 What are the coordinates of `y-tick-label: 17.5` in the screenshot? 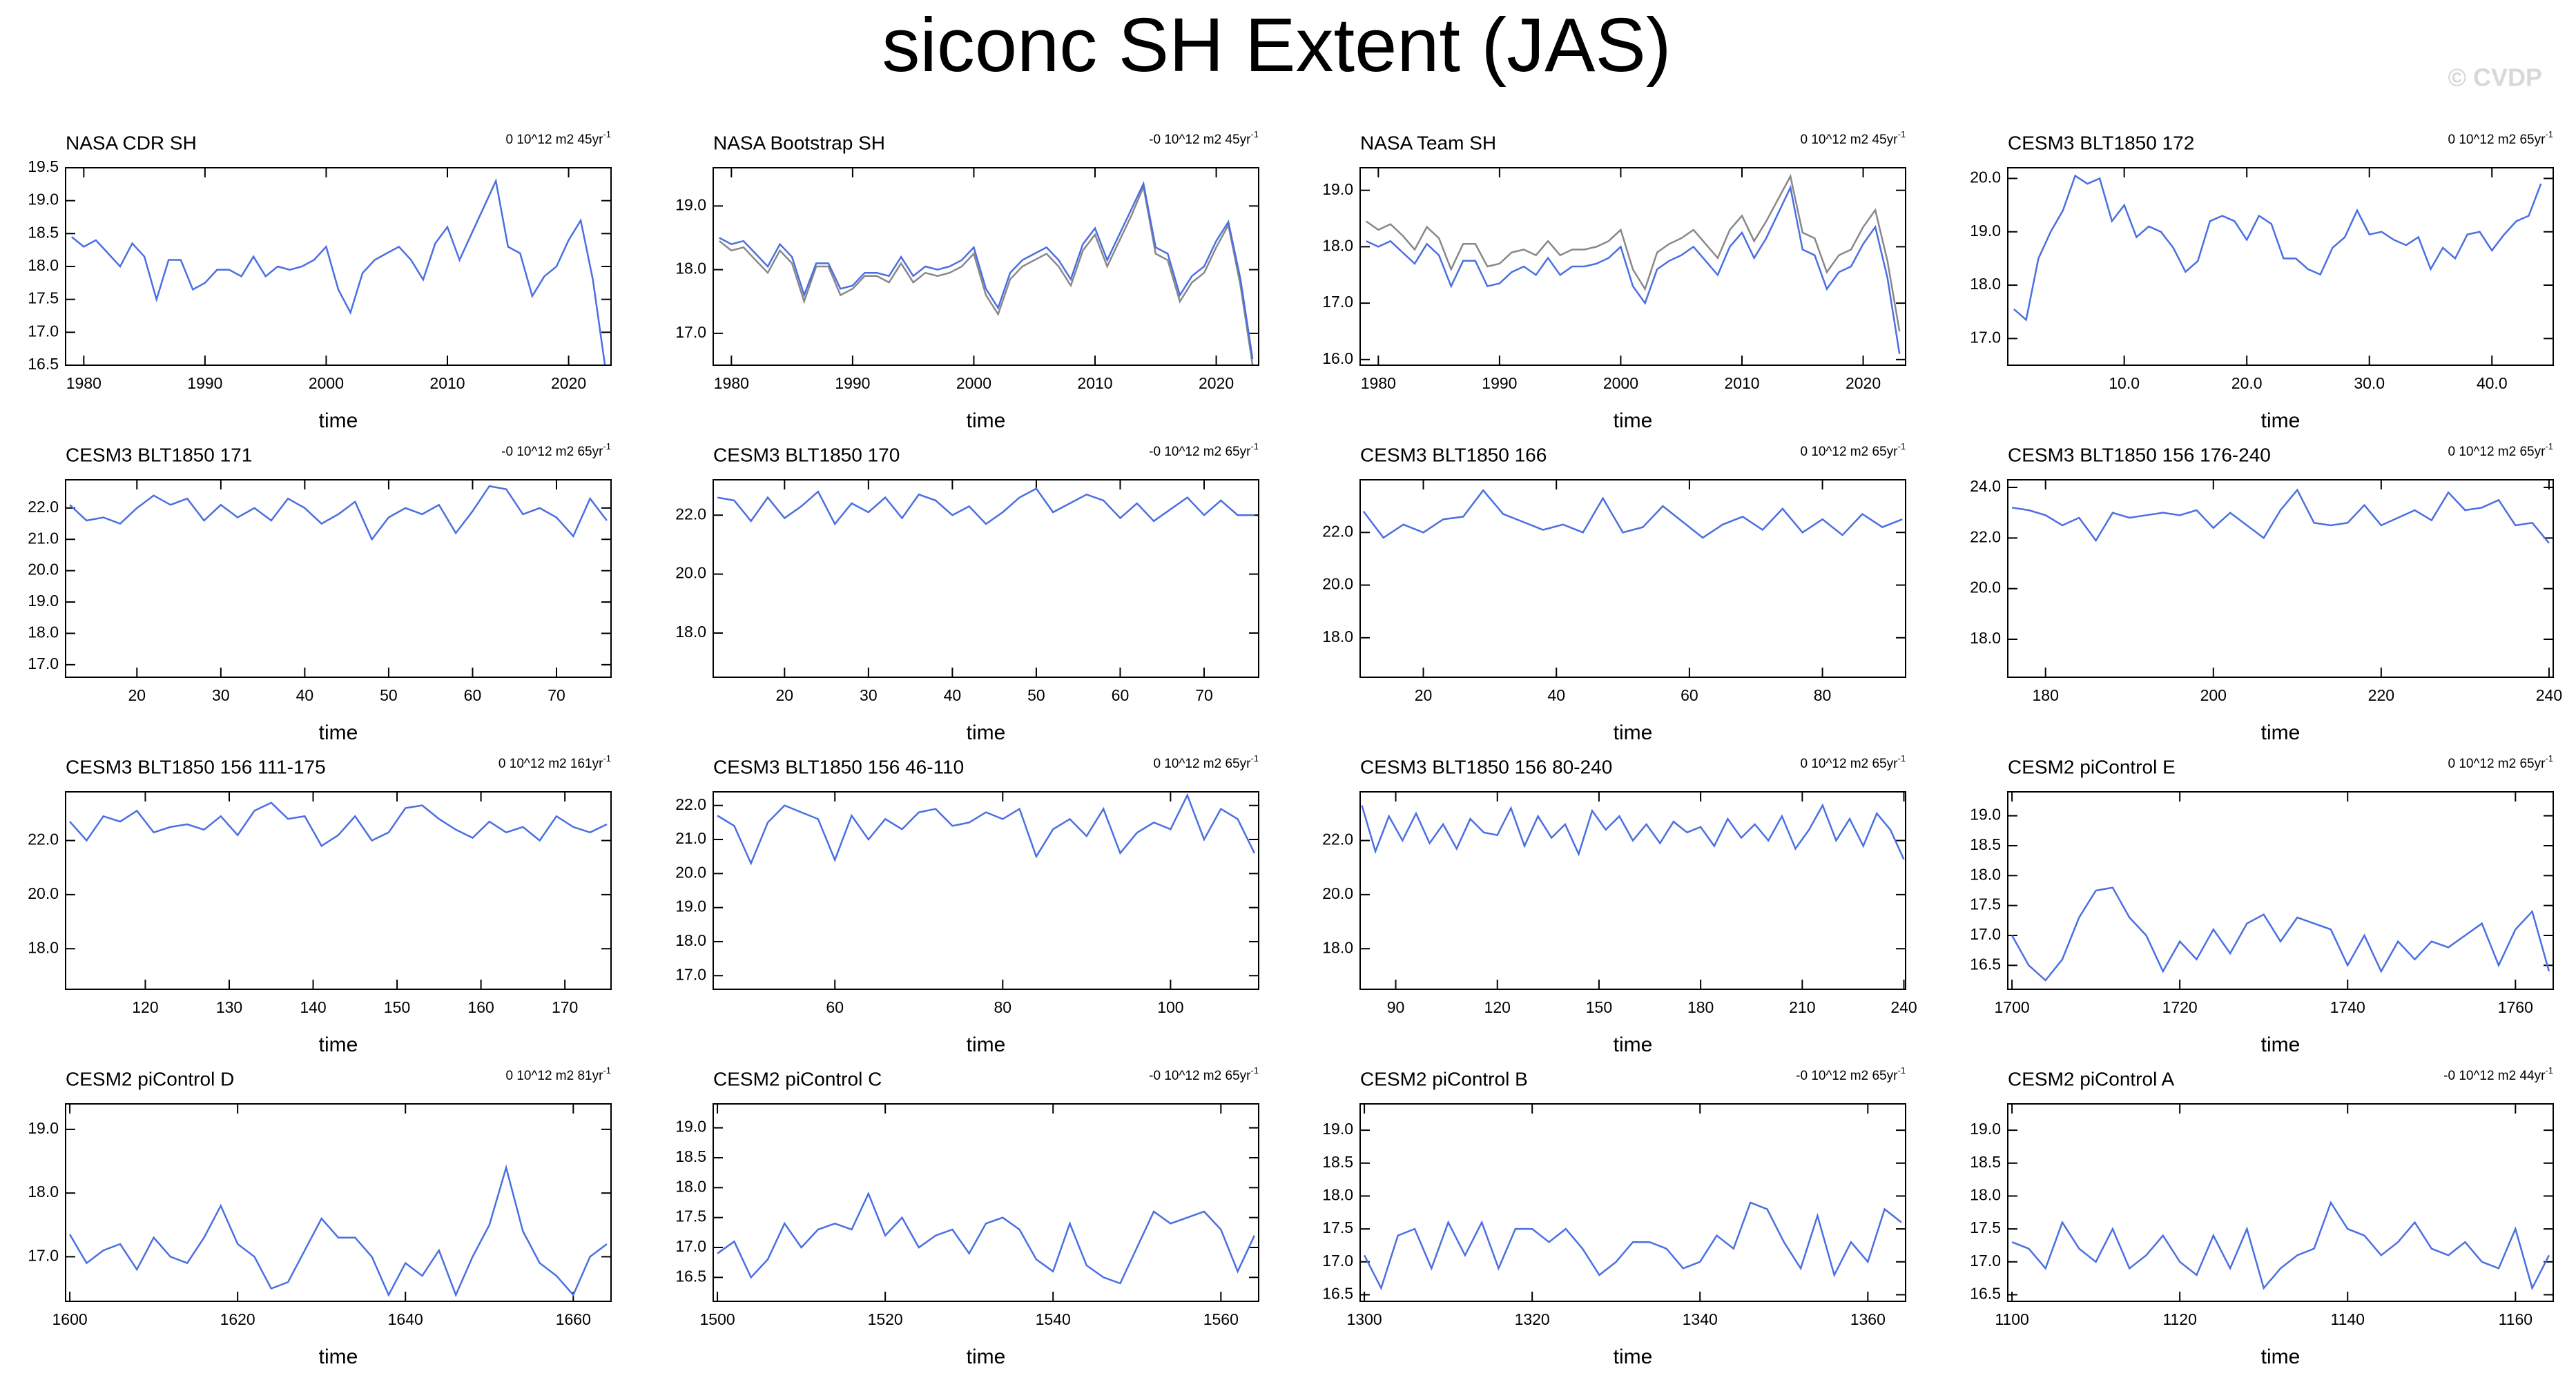 It's located at (1986, 1227).